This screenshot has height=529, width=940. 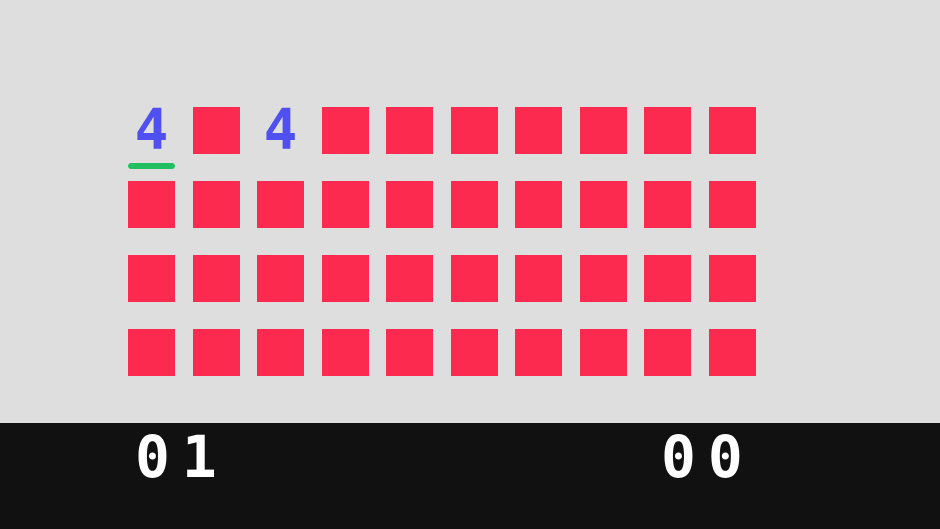 I want to click on player-2-score: 00, so click(x=708, y=457).